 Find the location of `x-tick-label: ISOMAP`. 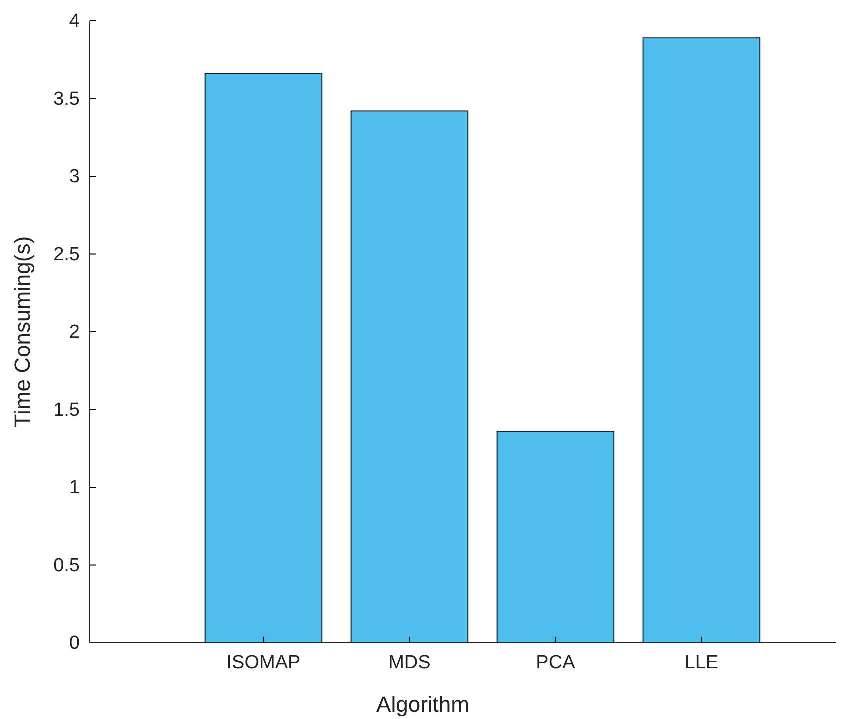

x-tick-label: ISOMAP is located at coordinates (263, 663).